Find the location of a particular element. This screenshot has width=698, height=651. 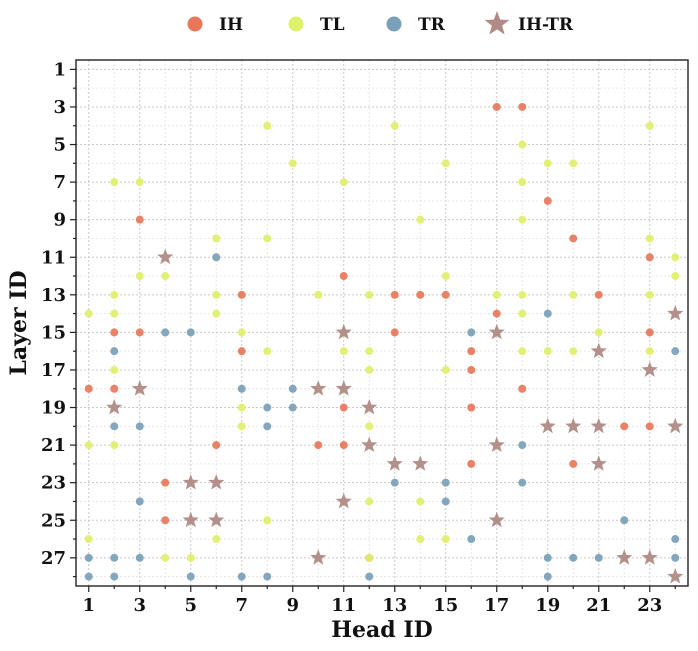

legend-label: TL is located at coordinates (332, 25).